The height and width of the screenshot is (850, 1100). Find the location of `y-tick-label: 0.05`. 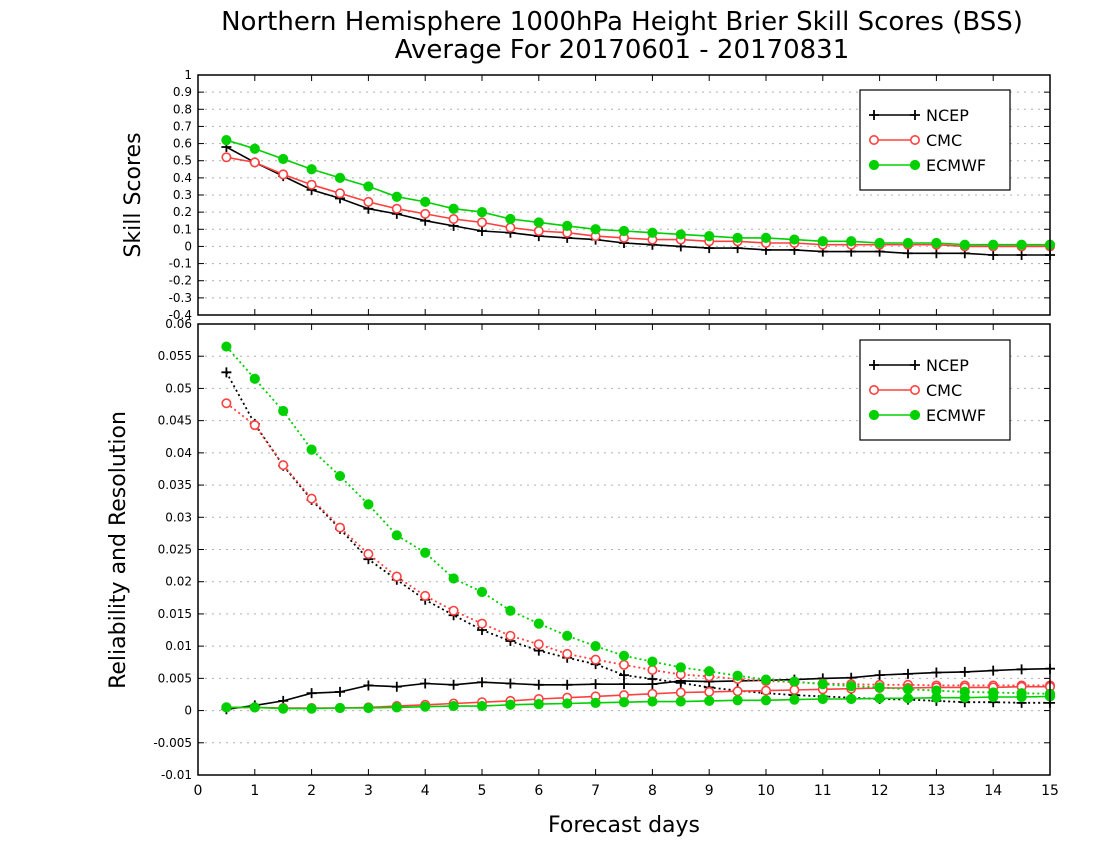

y-tick-label: 0.05 is located at coordinates (178, 388).